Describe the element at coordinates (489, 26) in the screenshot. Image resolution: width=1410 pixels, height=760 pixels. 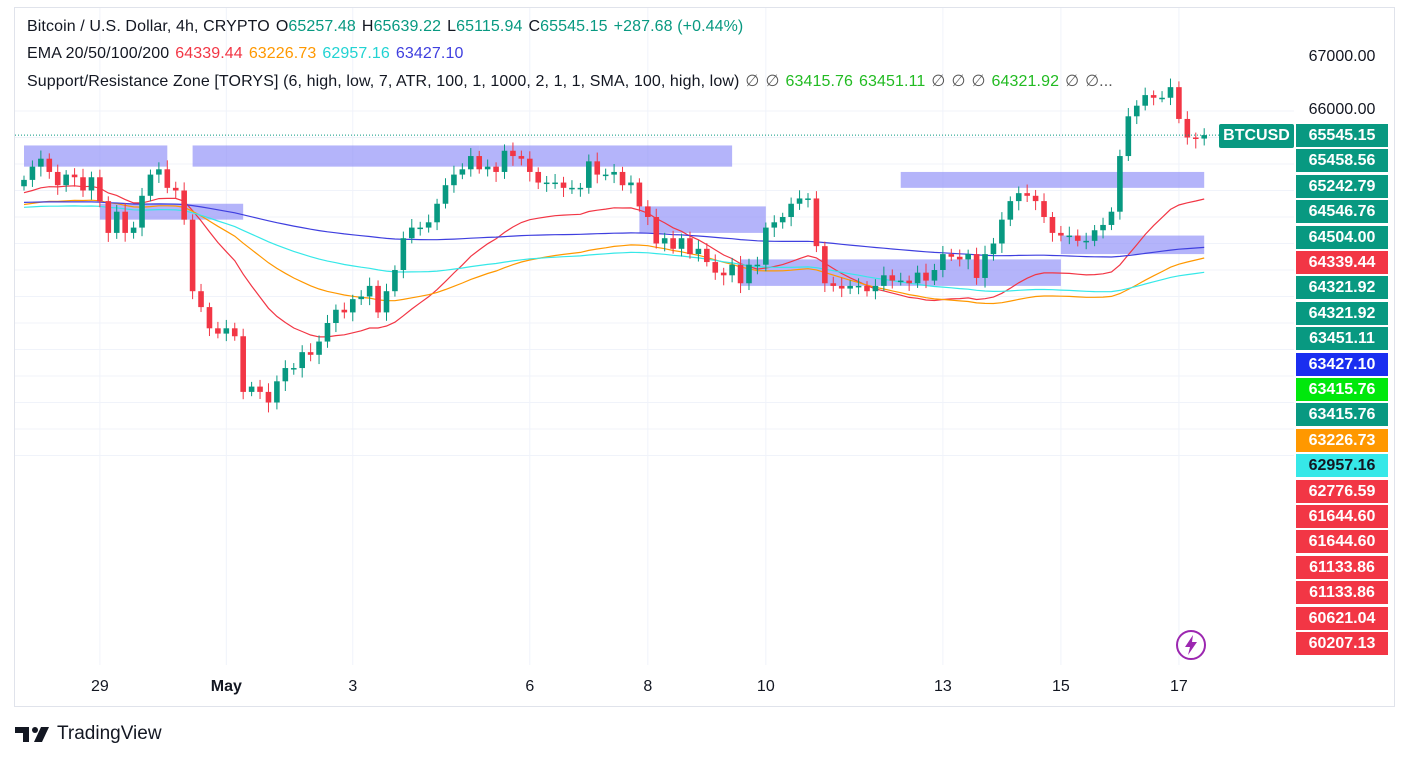
I see `legend-low-value: 65115.94` at that location.